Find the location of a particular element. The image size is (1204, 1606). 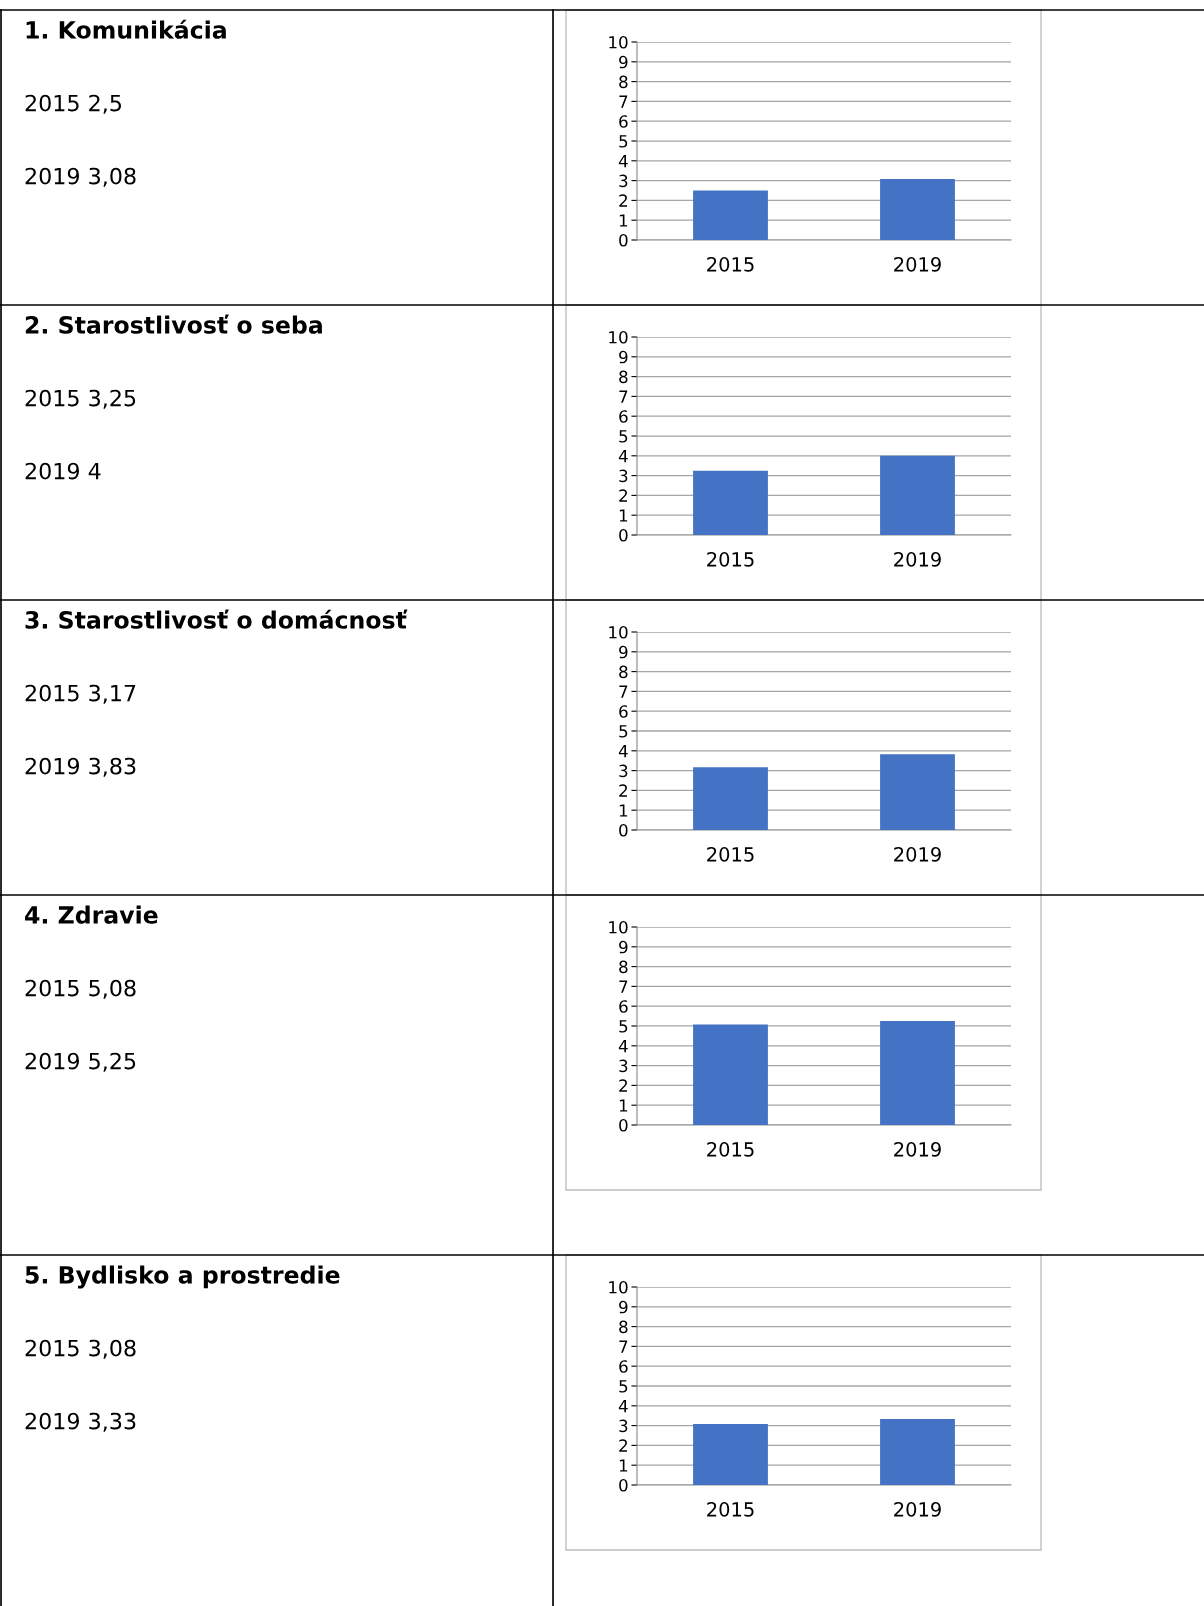

text: 2019 3,08 is located at coordinates (80, 177).